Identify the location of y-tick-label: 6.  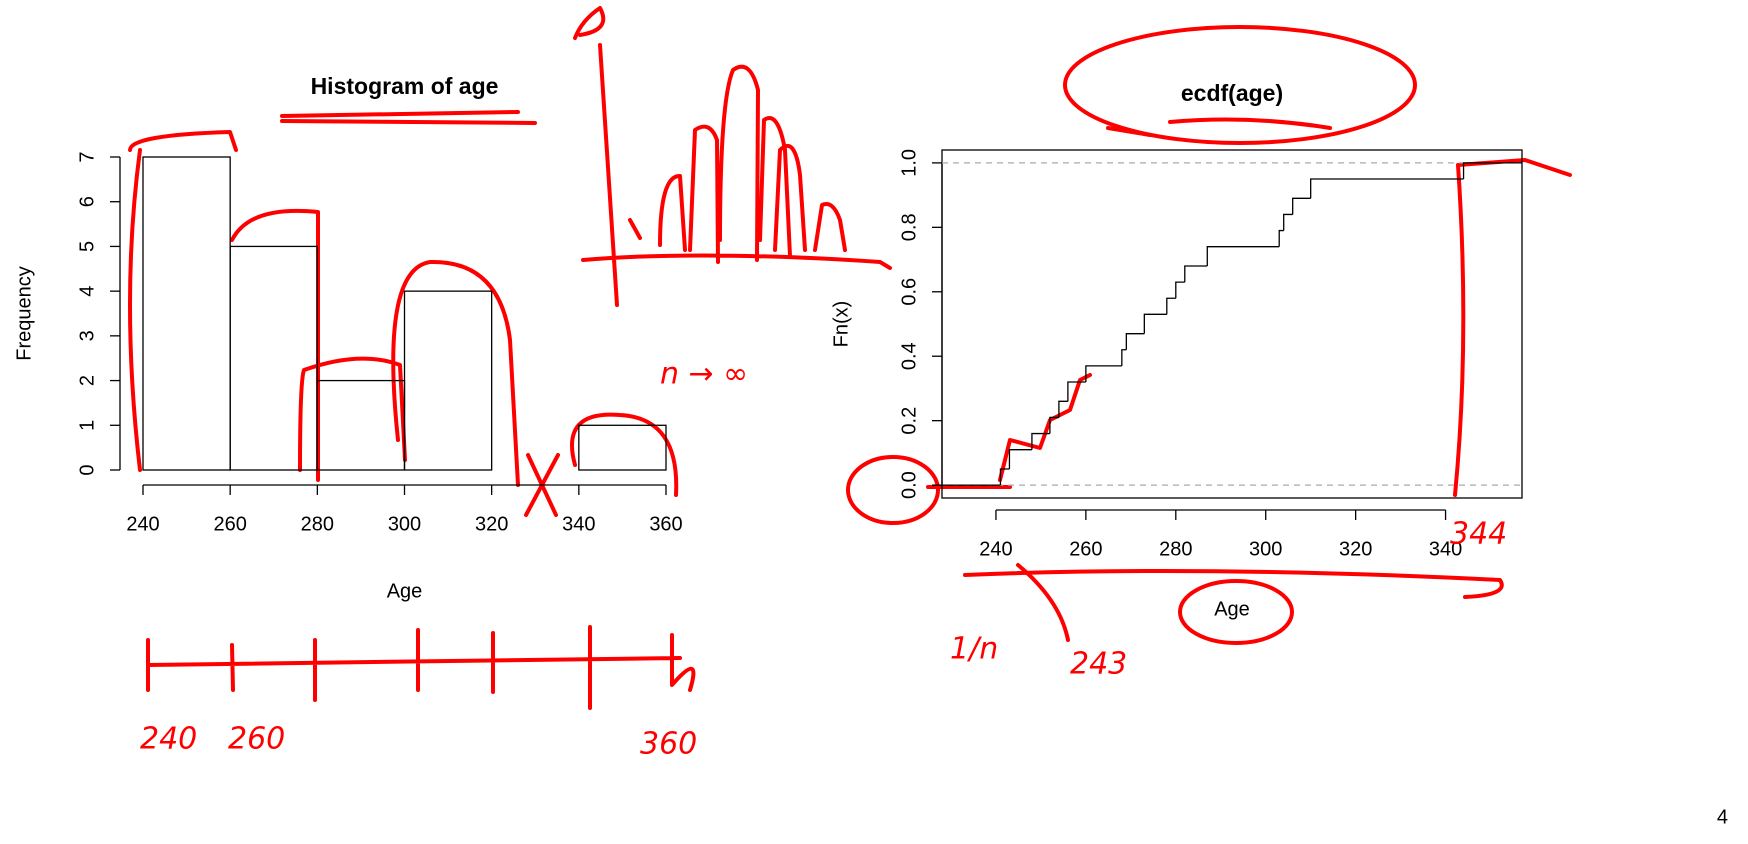
(87, 201).